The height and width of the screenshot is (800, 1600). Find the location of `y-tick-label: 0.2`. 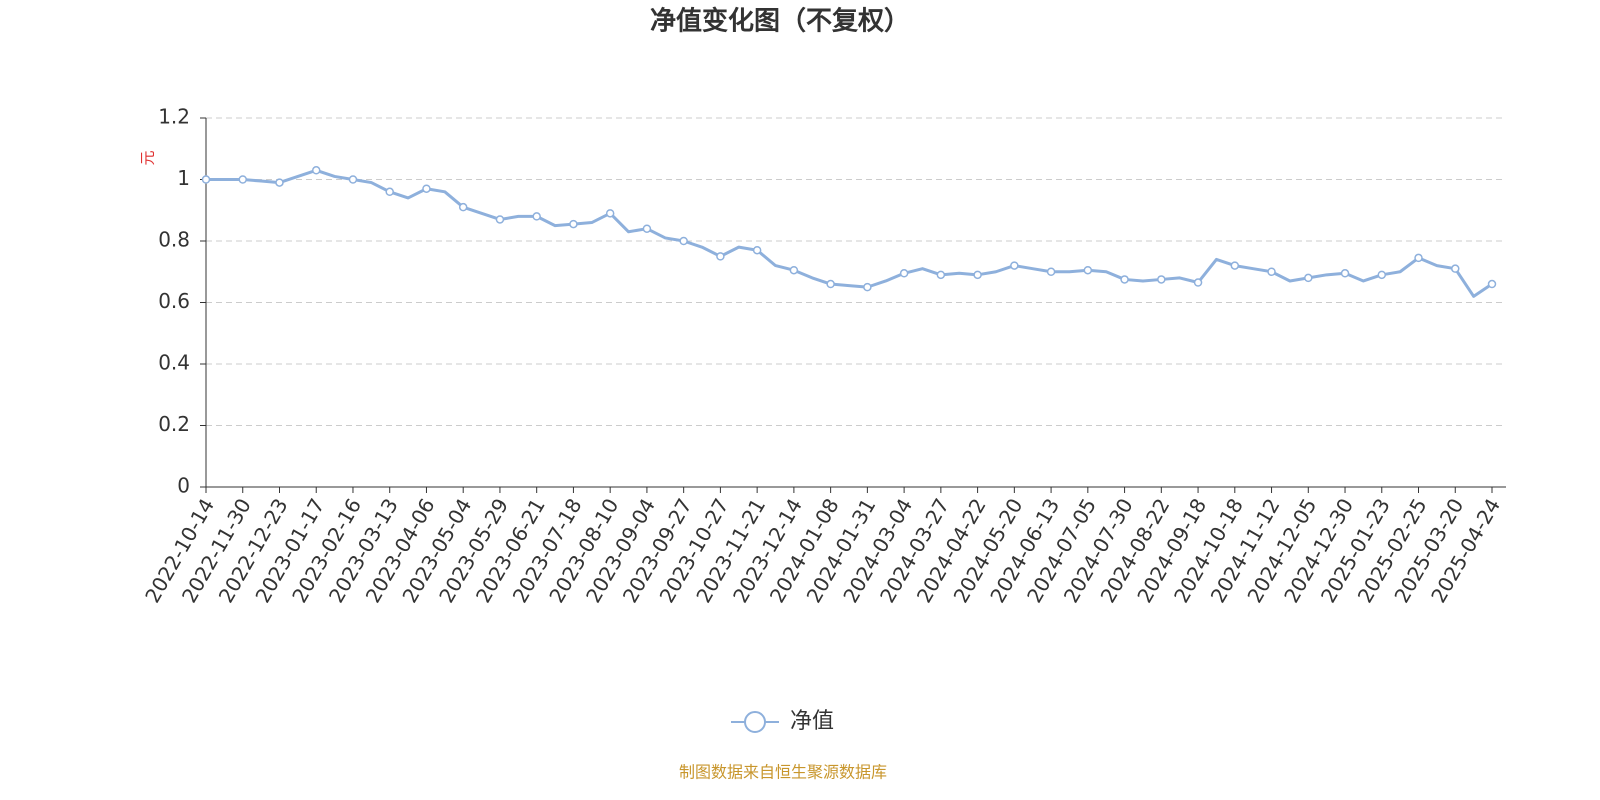

y-tick-label: 0.2 is located at coordinates (174, 424).